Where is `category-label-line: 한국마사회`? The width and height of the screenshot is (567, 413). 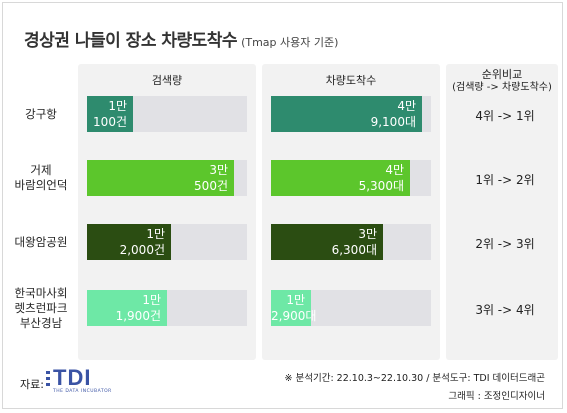 category-label-line: 한국마사회 is located at coordinates (41, 292).